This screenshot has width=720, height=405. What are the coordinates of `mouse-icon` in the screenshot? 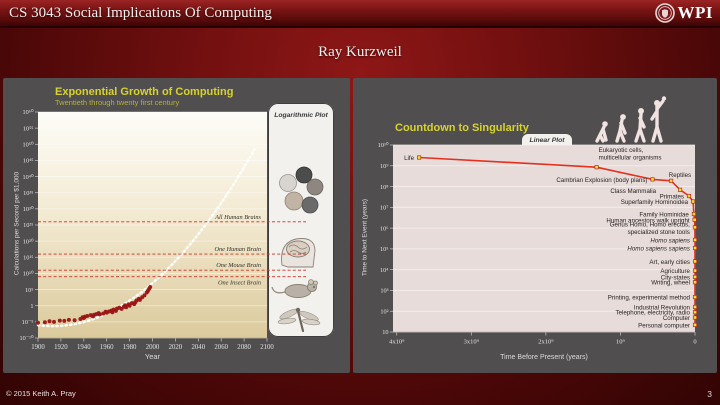 It's located at (294, 288).